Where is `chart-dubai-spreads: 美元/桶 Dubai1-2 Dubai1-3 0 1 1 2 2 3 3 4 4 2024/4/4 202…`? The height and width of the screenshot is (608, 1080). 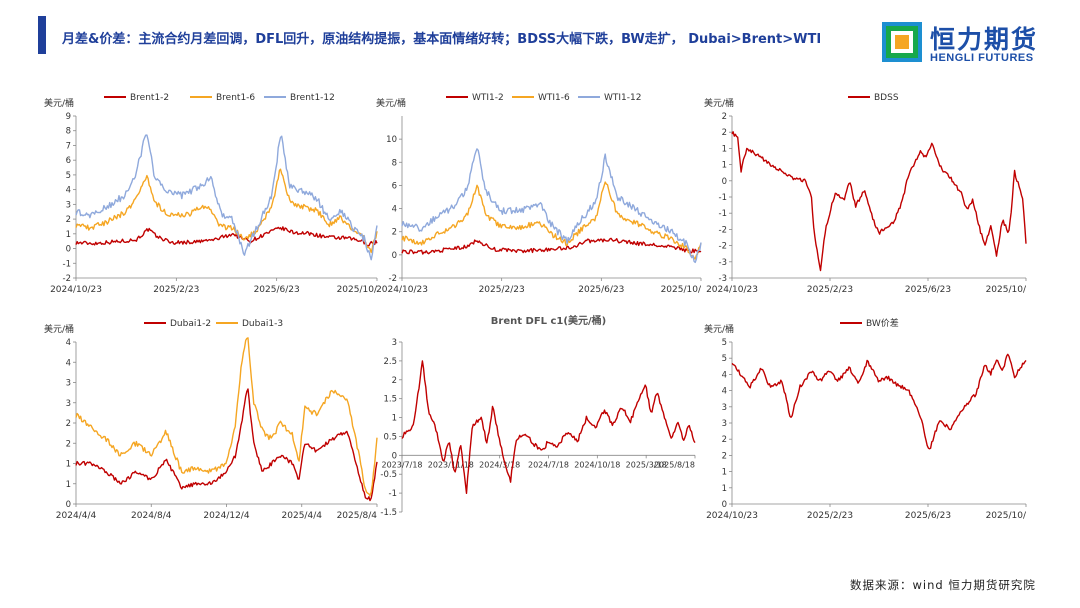
chart-dubai-spreads: 美元/桶 Dubai1-2 Dubai1-3 0 1 1 2 2 3 3 4 4 2024/4/4 202… is located at coordinates (211, 420).